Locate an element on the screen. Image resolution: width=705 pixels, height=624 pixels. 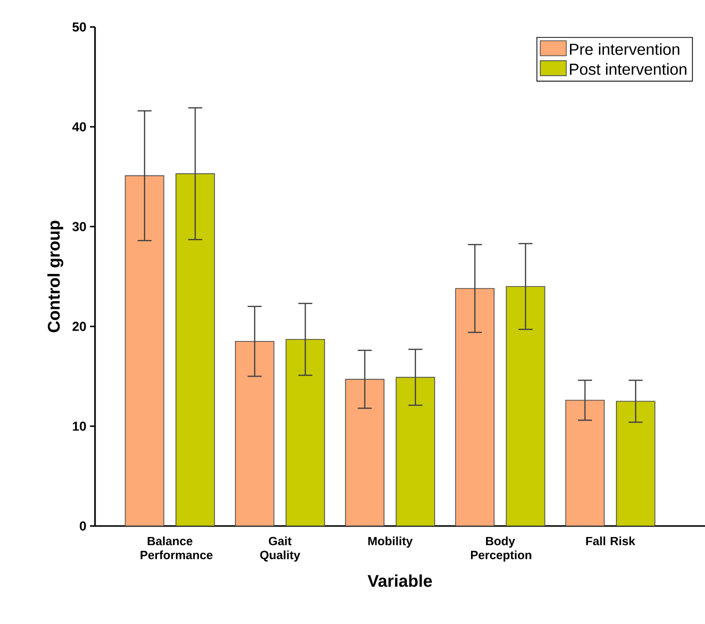
x-tick-label: Fall Risk is located at coordinates (611, 541).